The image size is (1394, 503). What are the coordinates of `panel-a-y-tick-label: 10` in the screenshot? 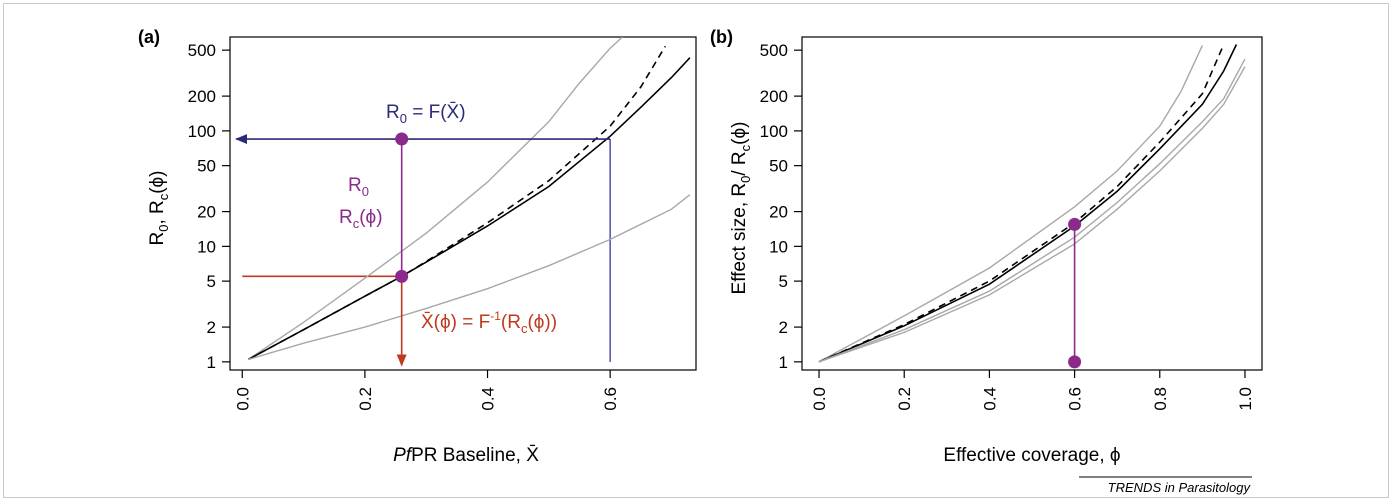 It's located at (206, 246).